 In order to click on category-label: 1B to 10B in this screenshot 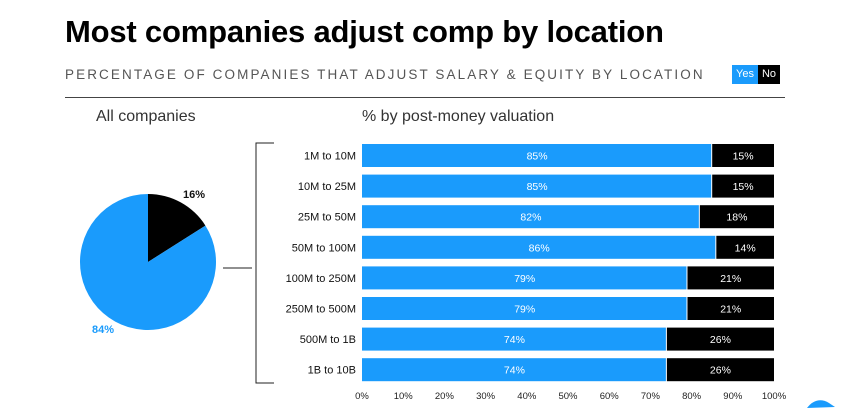, I will do `click(332, 371)`.